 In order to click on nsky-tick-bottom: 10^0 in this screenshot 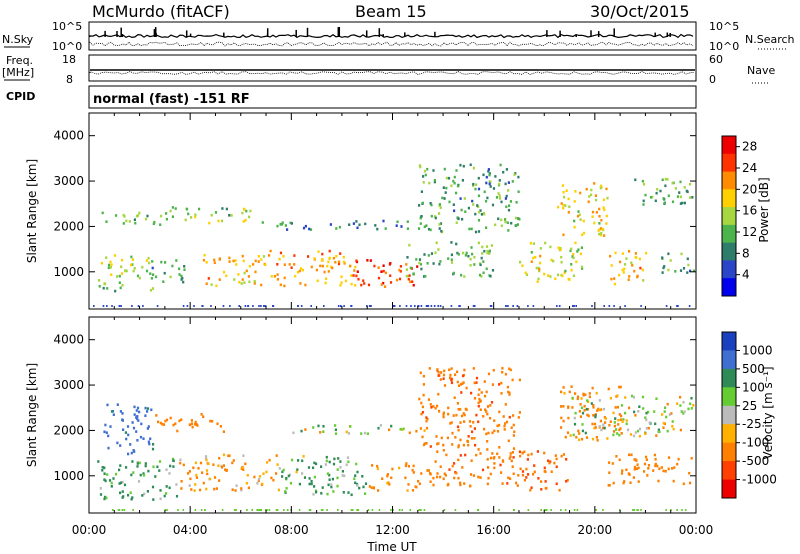, I will do `click(67, 46)`.